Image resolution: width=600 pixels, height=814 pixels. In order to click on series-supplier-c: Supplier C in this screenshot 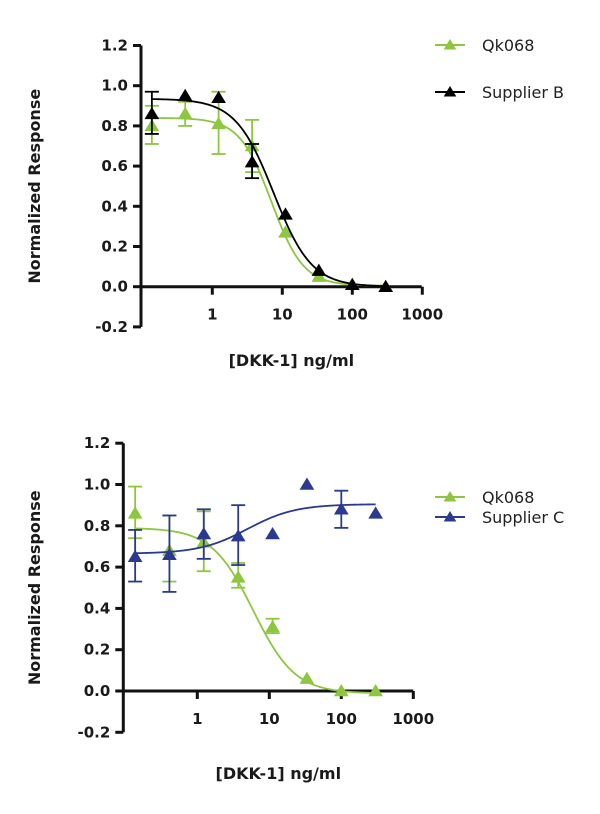, I will do `click(345, 535)`.